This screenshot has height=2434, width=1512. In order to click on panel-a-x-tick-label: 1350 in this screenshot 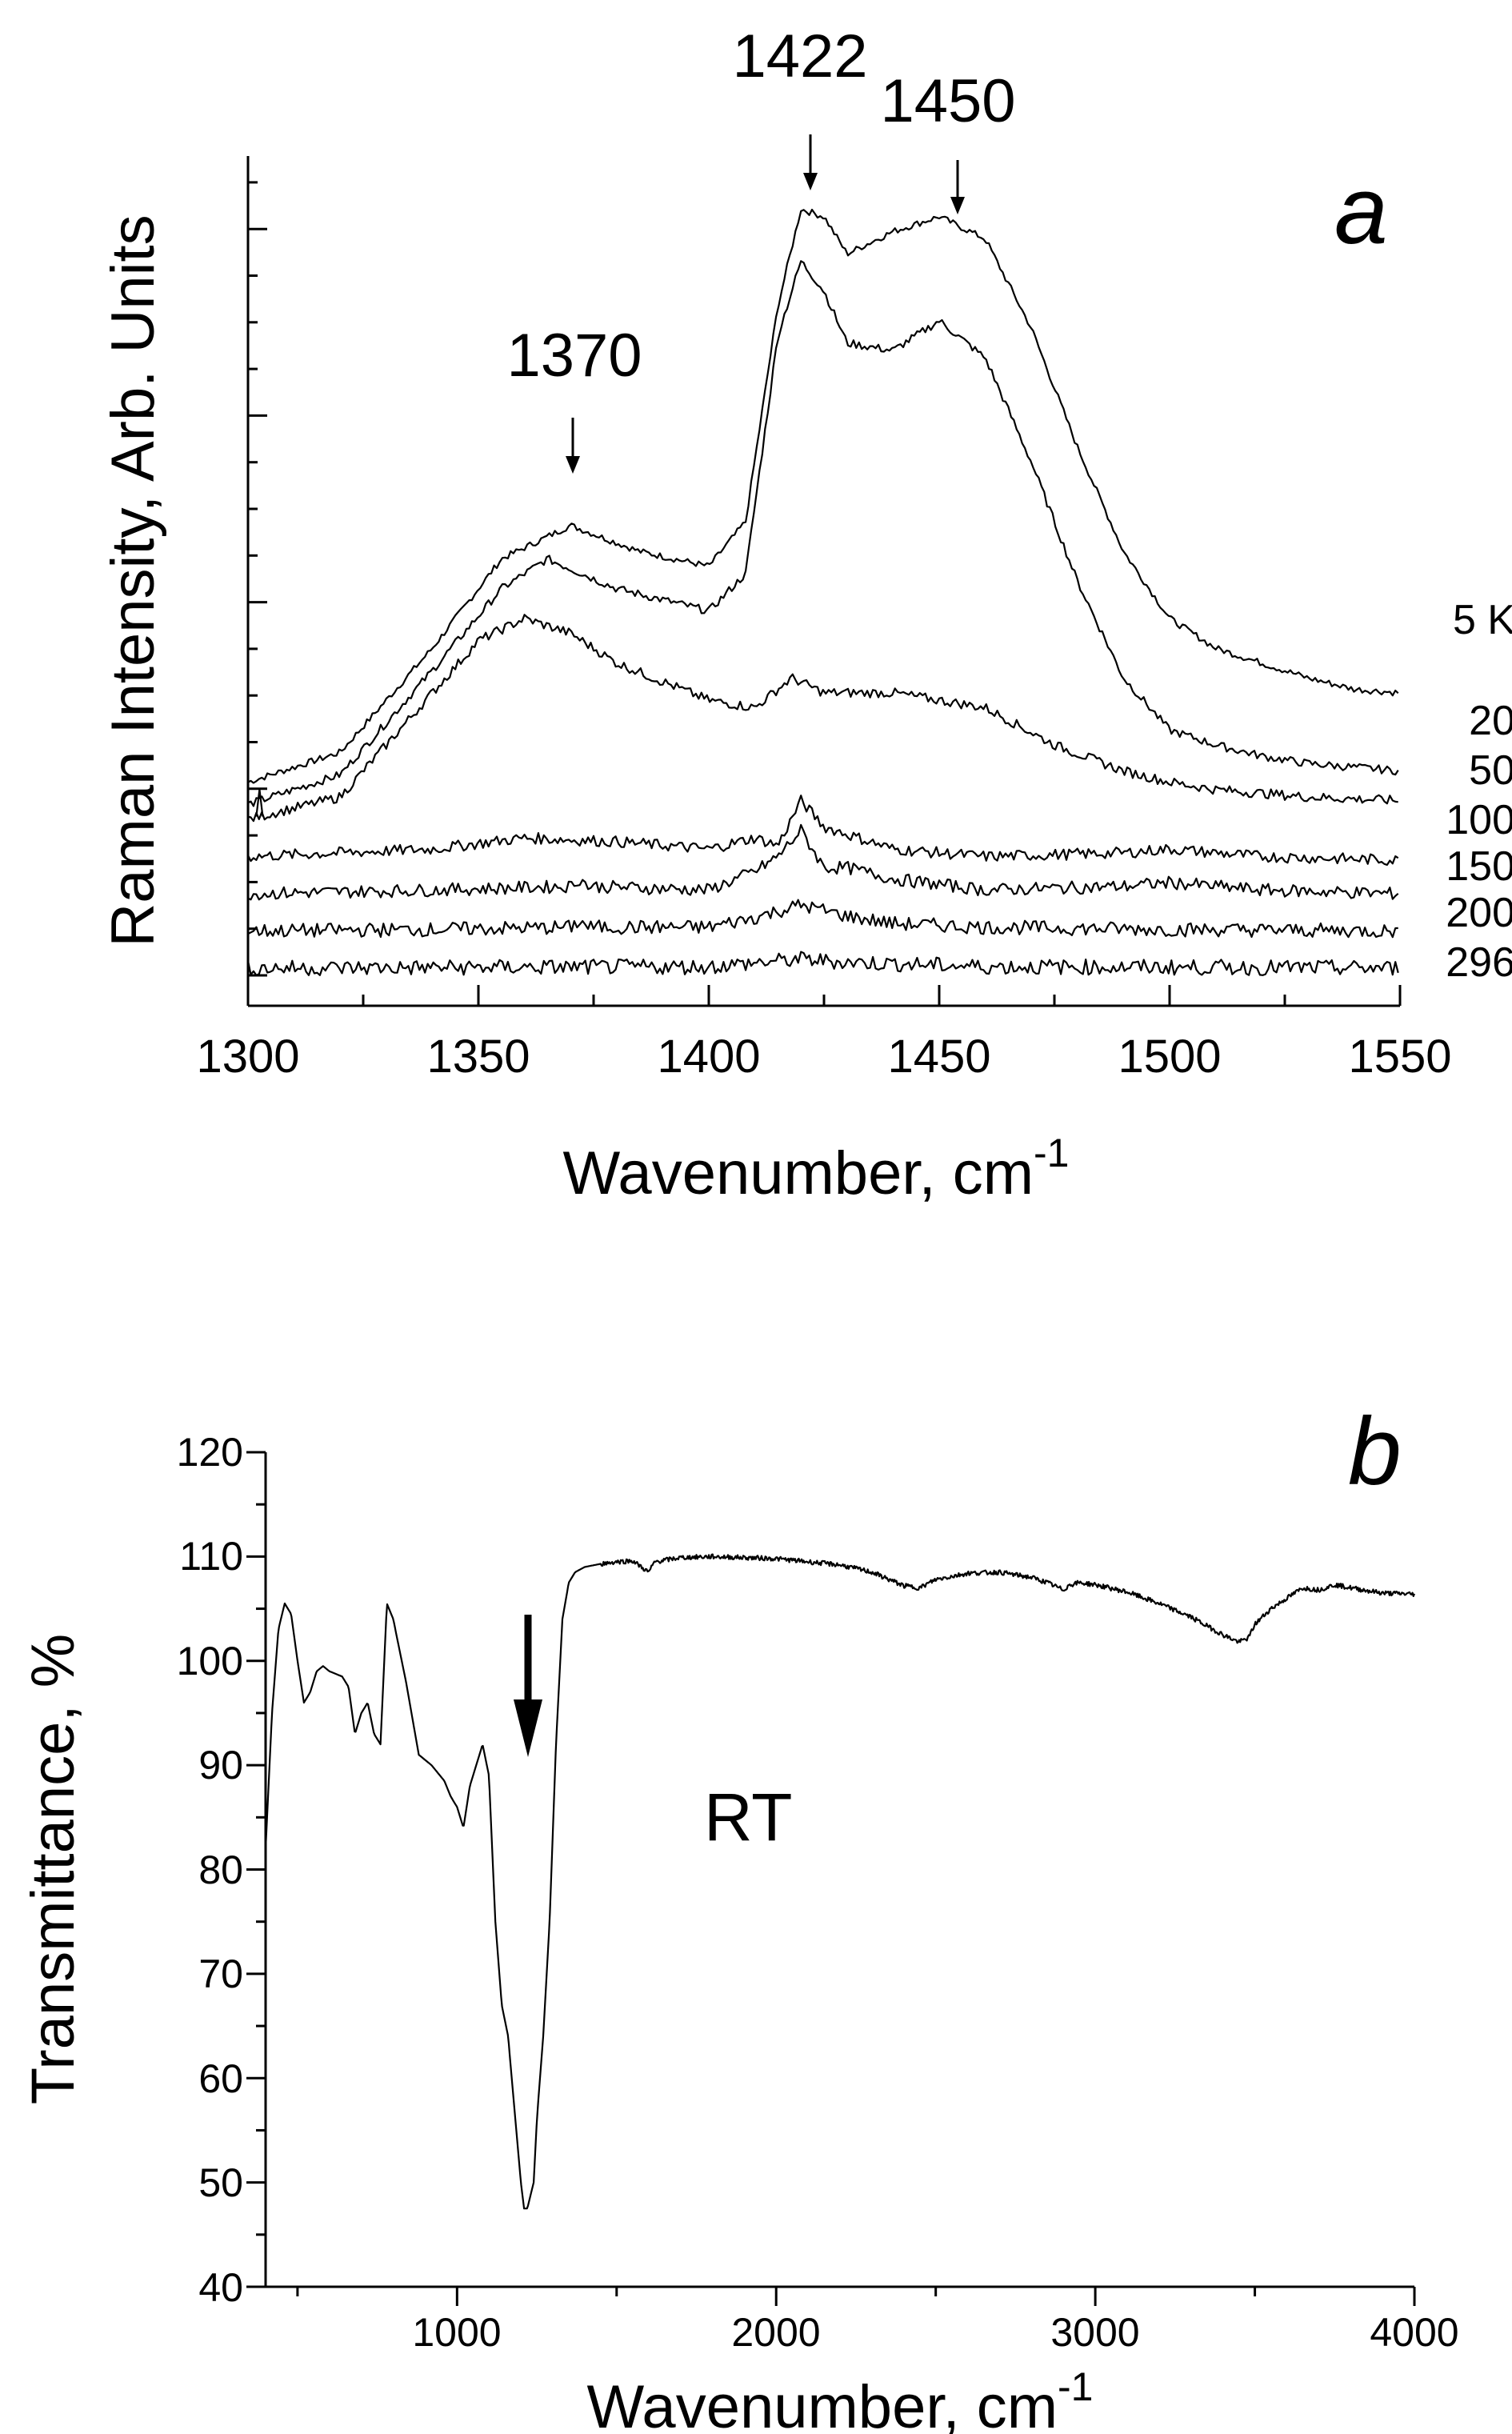, I will do `click(478, 1057)`.